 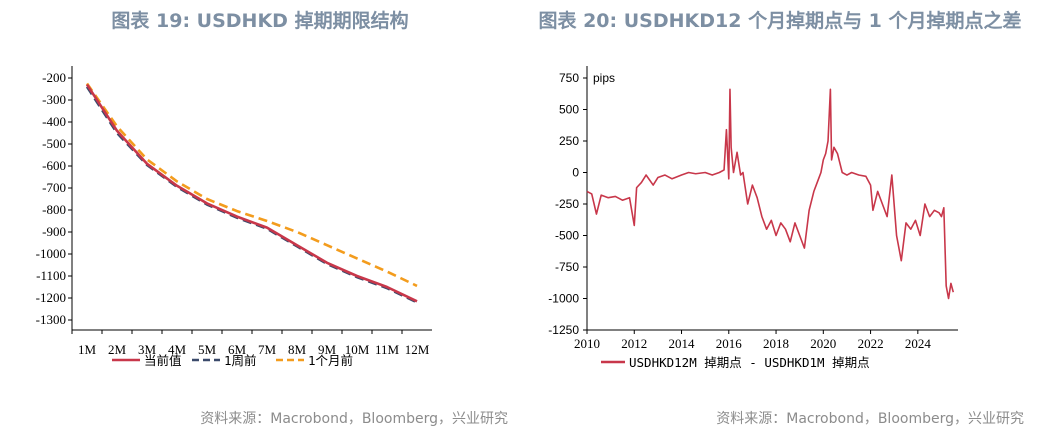 I want to click on x-tick-label: 10M, so click(x=357, y=349).